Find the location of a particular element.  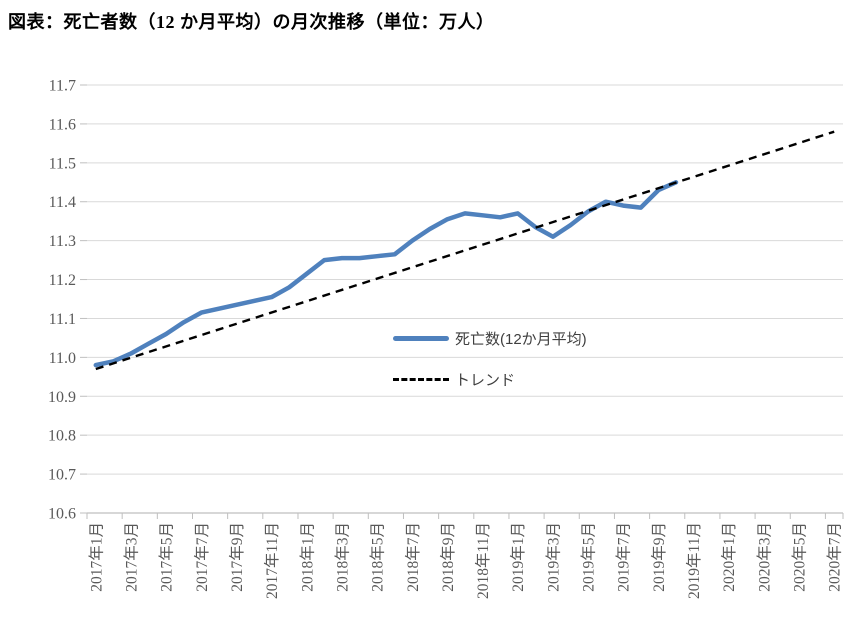

y-tick-label: 11.4 is located at coordinates (62, 202).